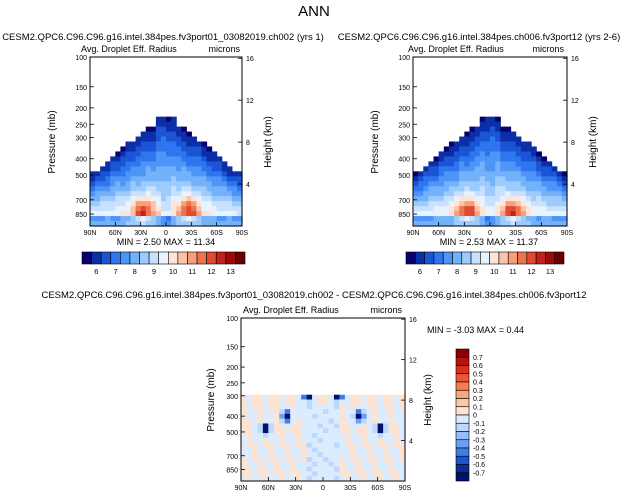 This screenshot has height=500, width=628. What do you see at coordinates (242, 233) in the screenshot?
I see `panel-1-xtick-label: 90S` at bounding box center [242, 233].